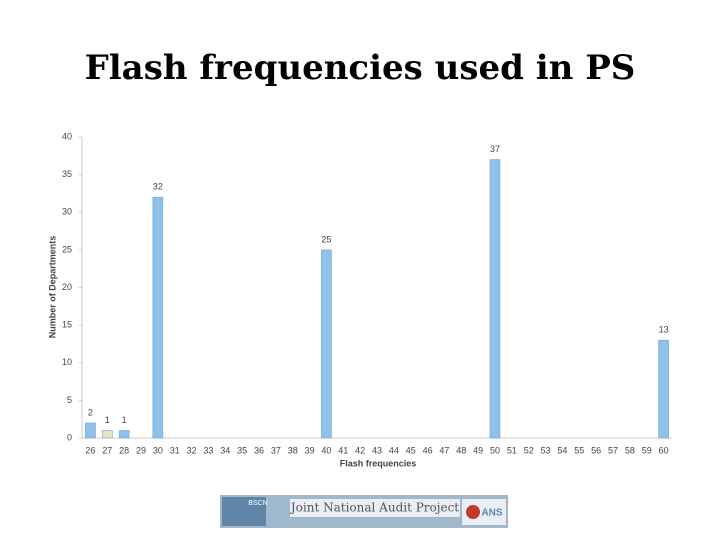 Image resolution: width=720 pixels, height=545 pixels. What do you see at coordinates (67, 362) in the screenshot?
I see `y-tick-label: 10` at bounding box center [67, 362].